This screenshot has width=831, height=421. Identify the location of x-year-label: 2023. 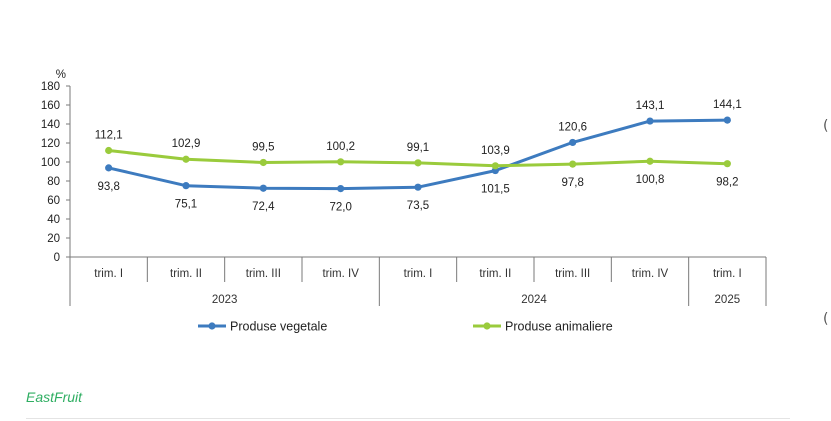
(225, 300).